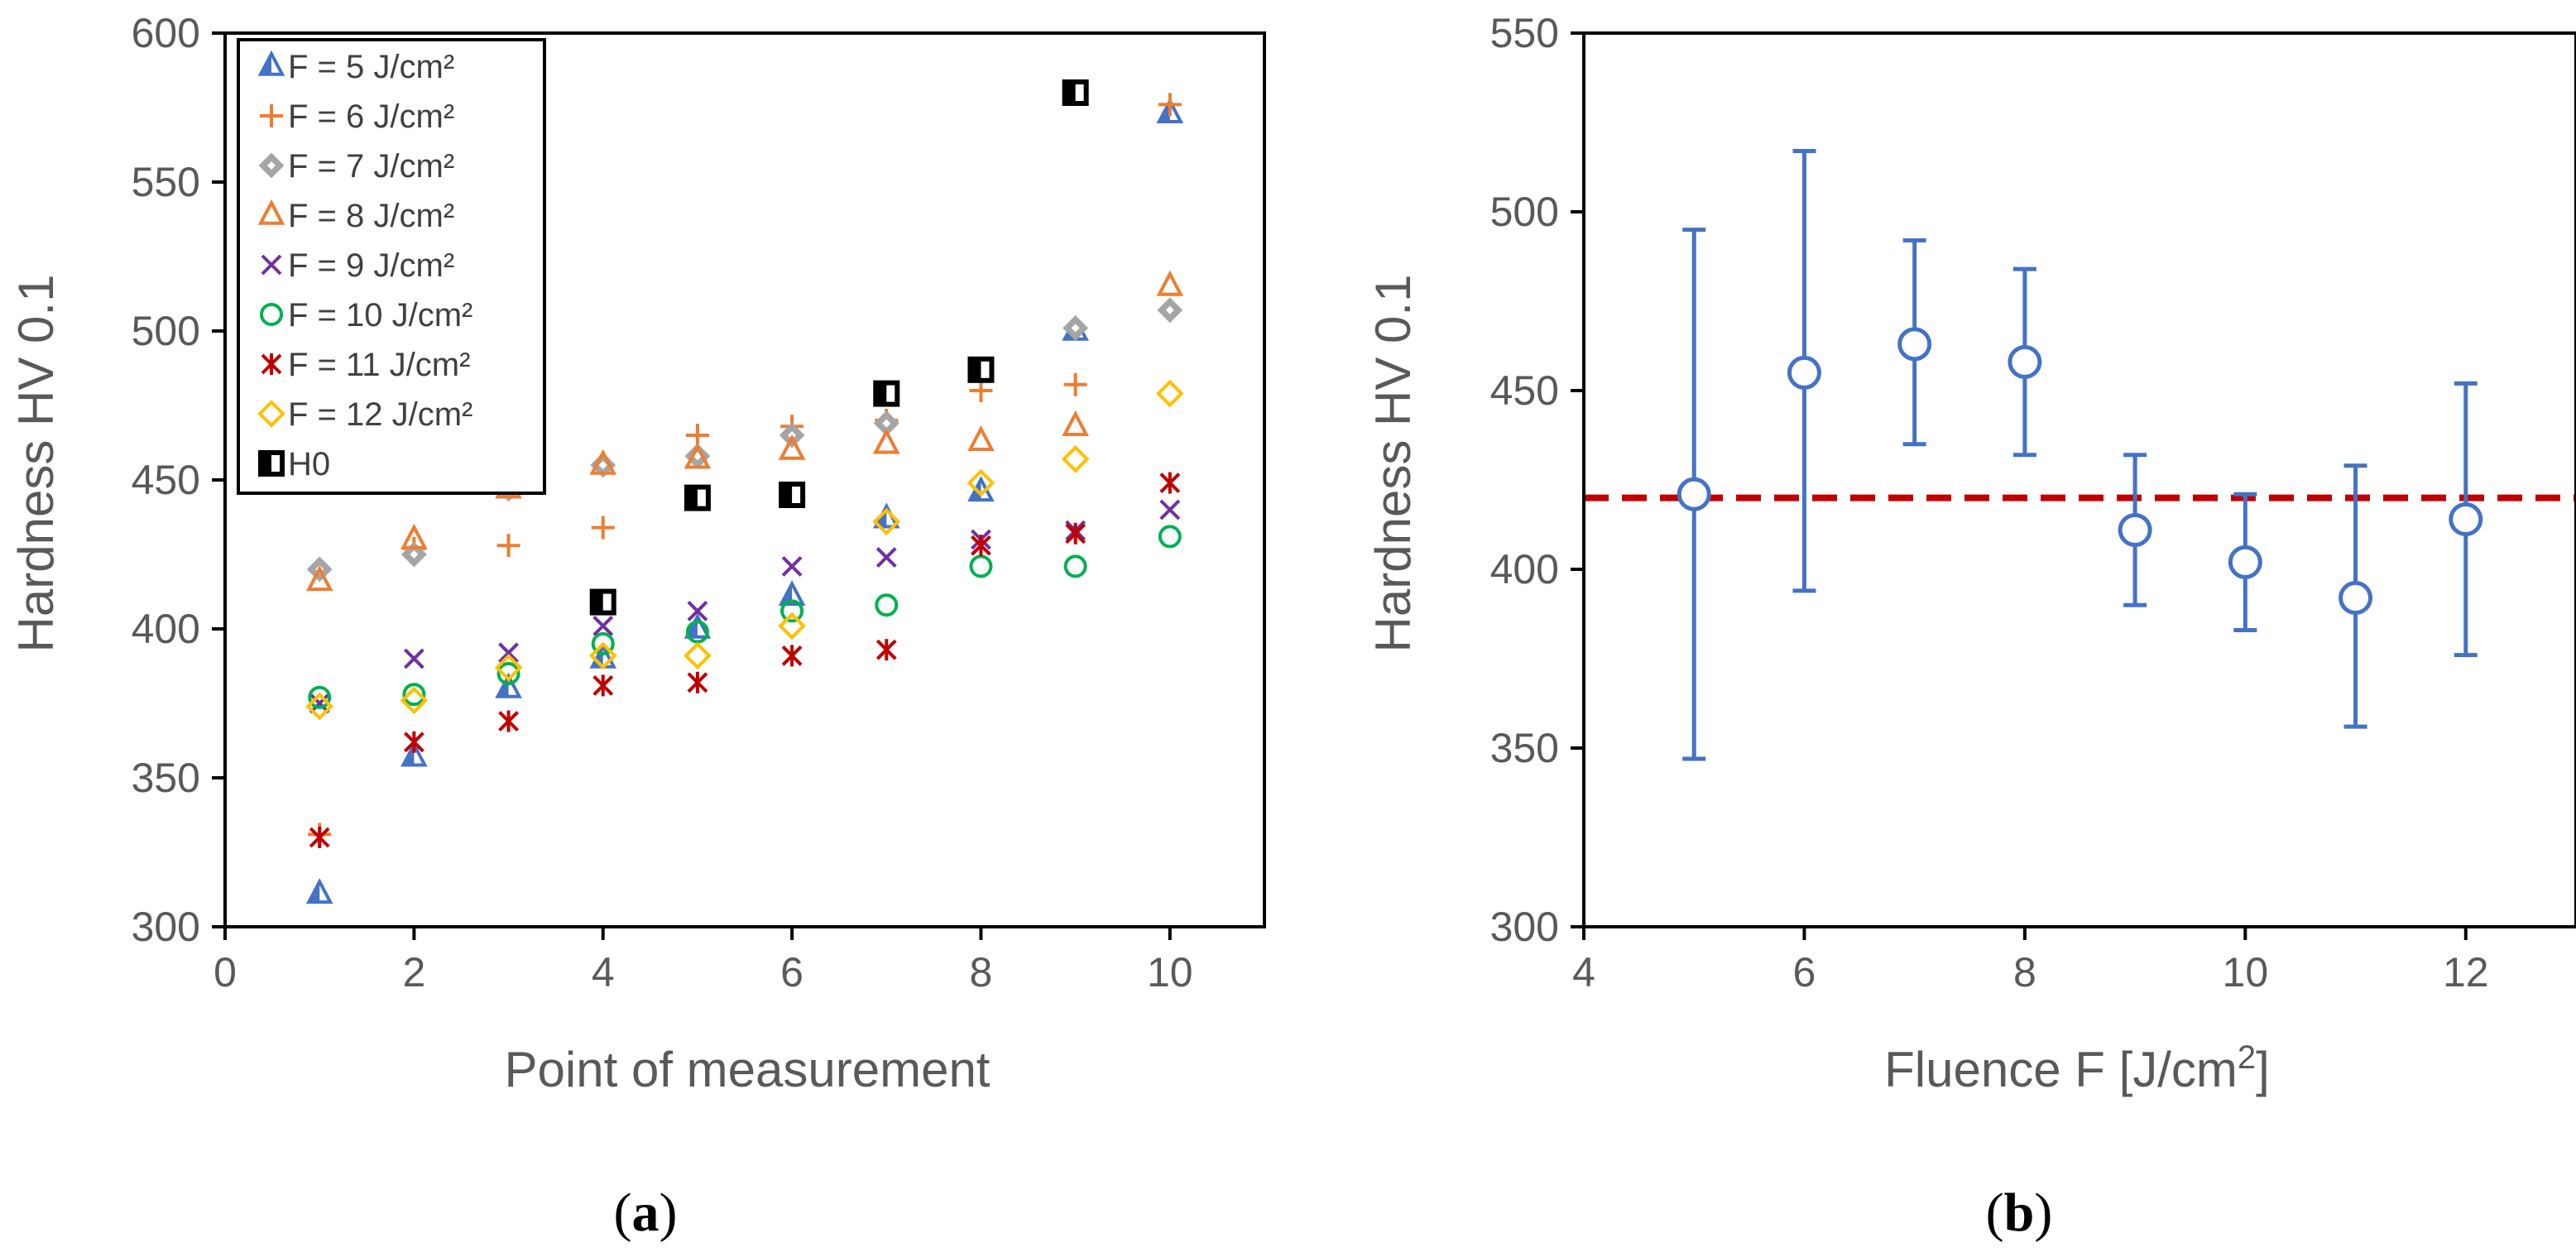 This screenshot has width=2576, height=1252. What do you see at coordinates (381, 414) in the screenshot?
I see `legend-label-8: F = 12 J/cm²` at bounding box center [381, 414].